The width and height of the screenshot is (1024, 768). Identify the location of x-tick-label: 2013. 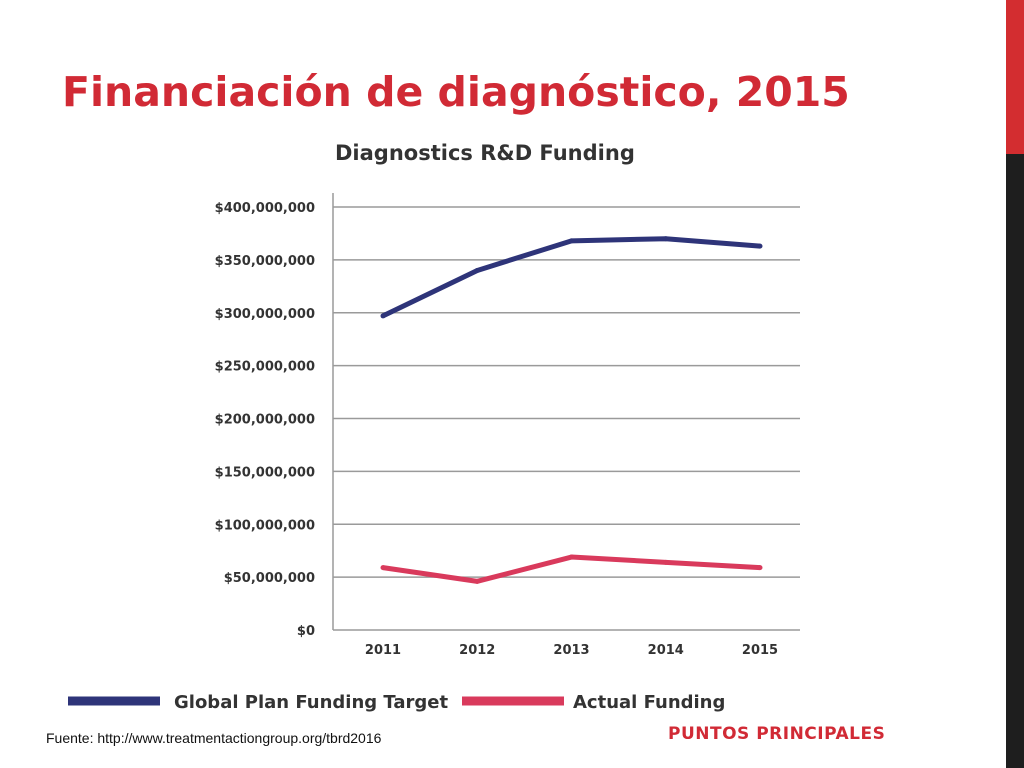
(571, 650).